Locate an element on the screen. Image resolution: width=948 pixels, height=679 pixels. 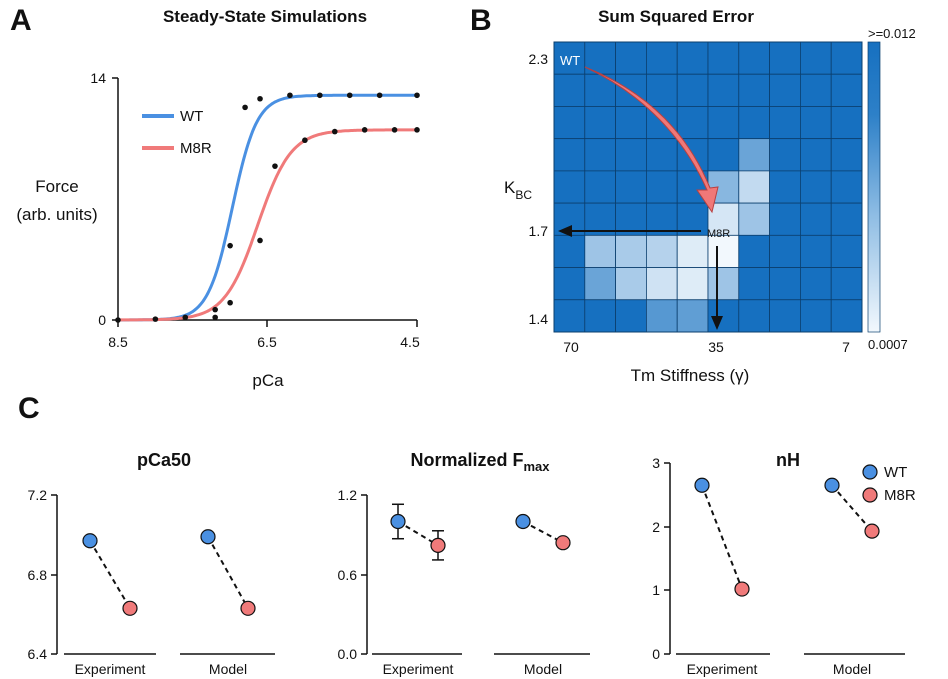
c3-ytick-0: 0 is located at coordinates (656, 654).